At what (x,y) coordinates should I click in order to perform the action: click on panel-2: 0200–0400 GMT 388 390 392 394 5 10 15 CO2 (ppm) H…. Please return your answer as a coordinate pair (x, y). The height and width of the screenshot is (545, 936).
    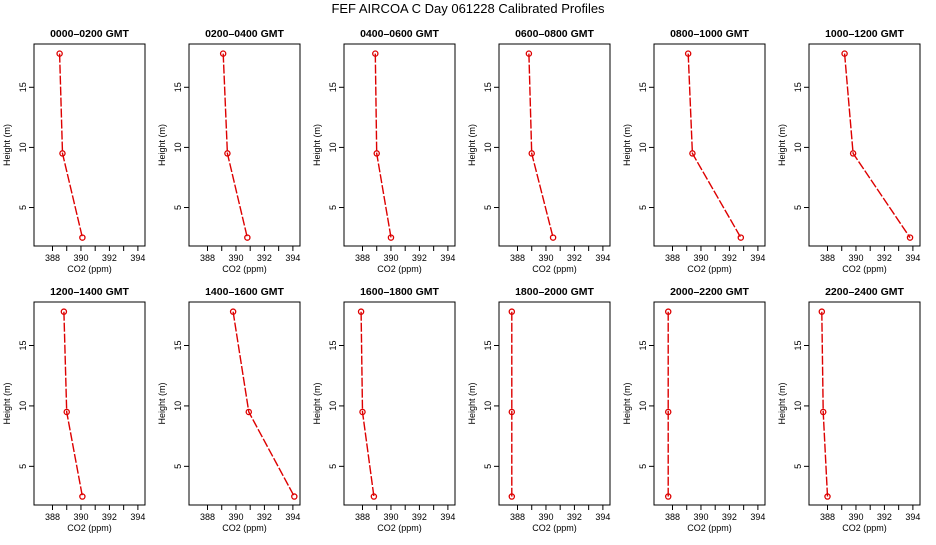
    Looking at the image, I should click on (229, 151).